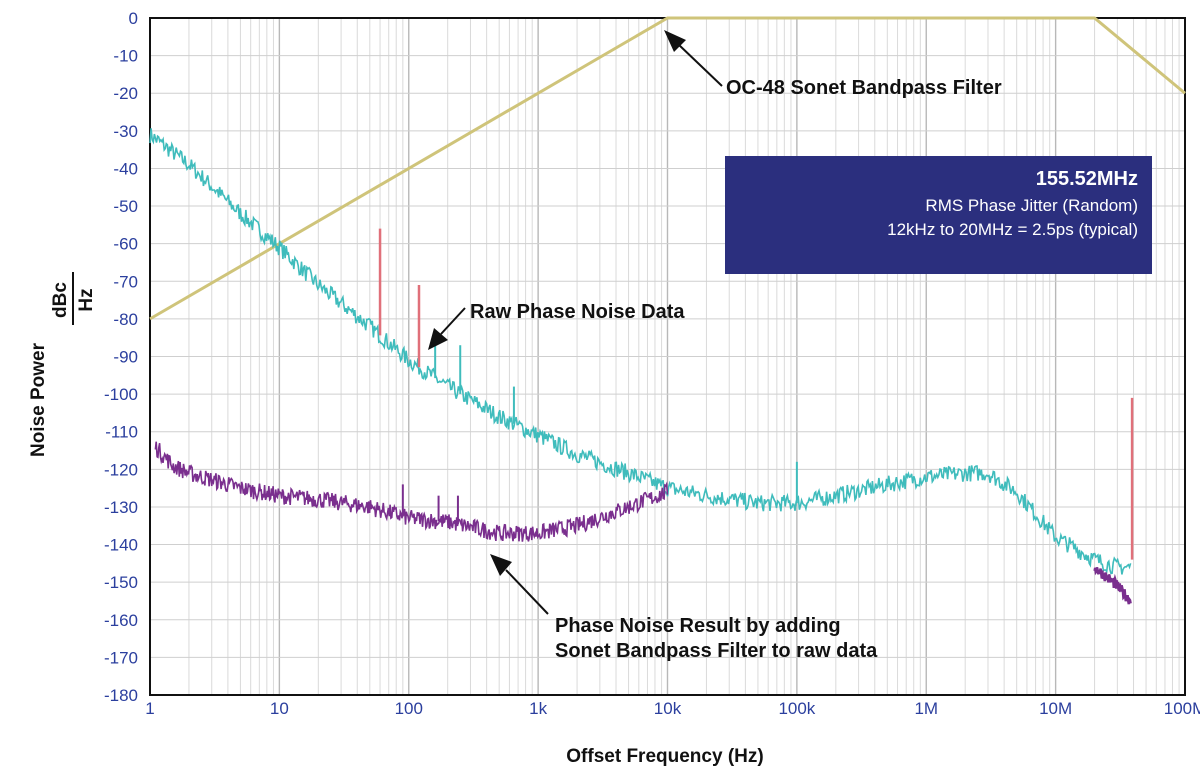 Image resolution: width=1200 pixels, height=778 pixels. I want to click on y-tick-label: -150, so click(121, 582).